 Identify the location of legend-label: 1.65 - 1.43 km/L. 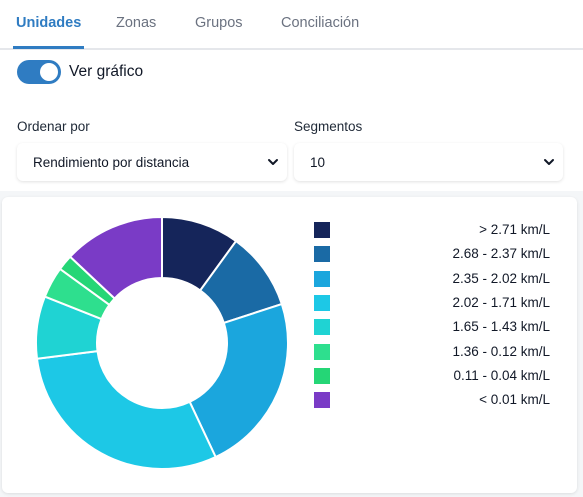
(501, 327).